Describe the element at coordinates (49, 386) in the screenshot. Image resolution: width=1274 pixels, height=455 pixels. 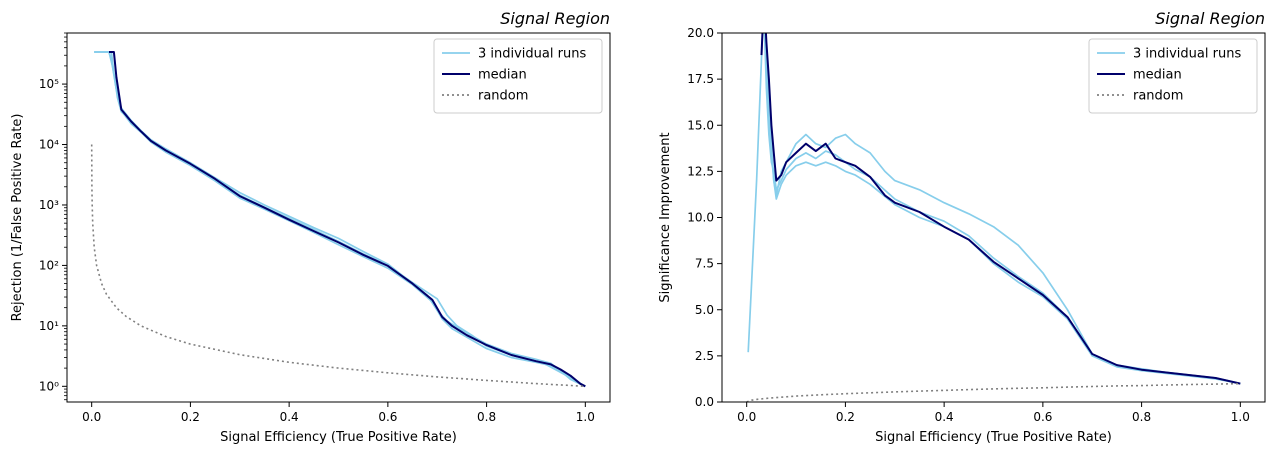
I see `y-tick-label: 10⁰` at that location.